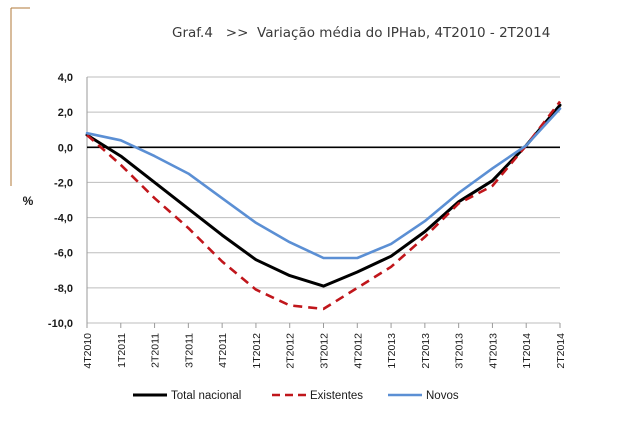 This screenshot has width=640, height=433. Describe the element at coordinates (392, 351) in the screenshot. I see `x-tick-label: 1T2013` at that location.